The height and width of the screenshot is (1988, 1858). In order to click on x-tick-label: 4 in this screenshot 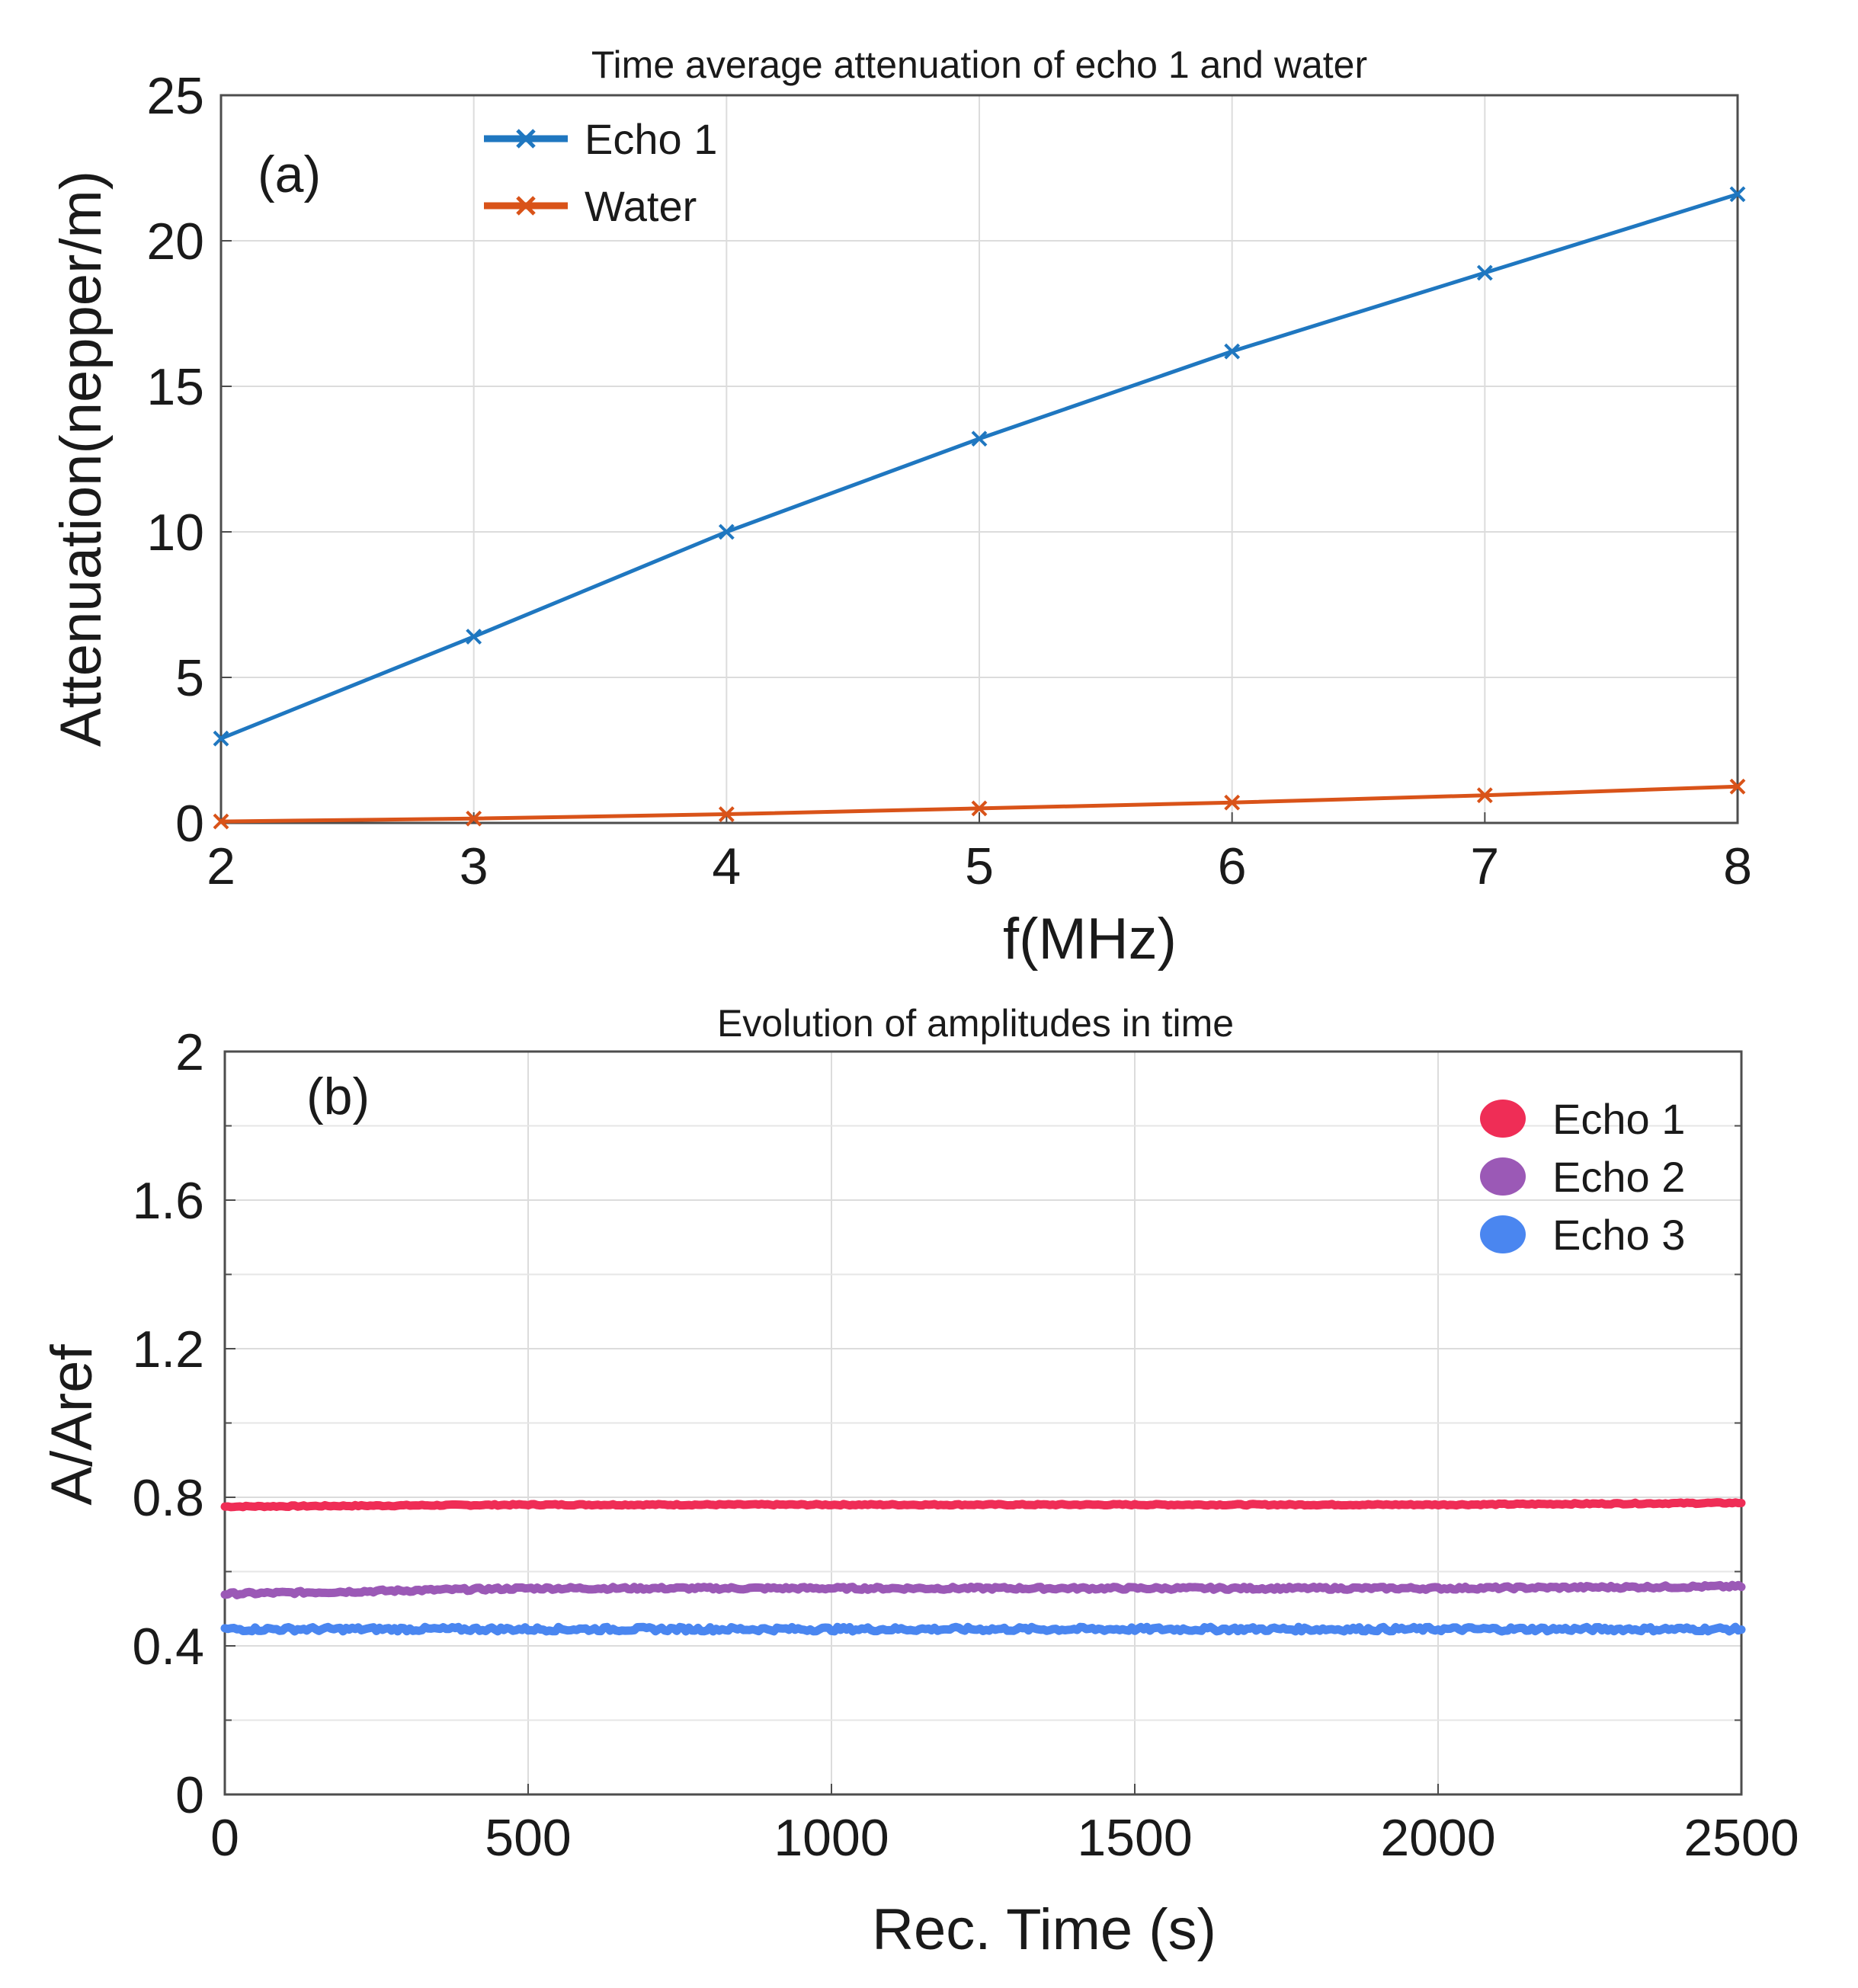, I will do `click(726, 866)`.